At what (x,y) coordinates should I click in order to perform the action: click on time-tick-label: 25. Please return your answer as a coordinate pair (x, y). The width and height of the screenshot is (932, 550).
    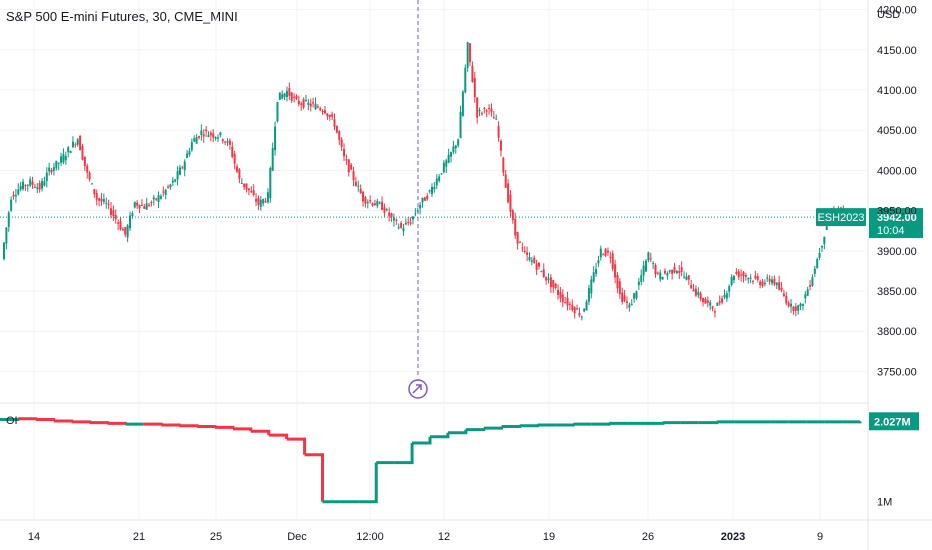
    Looking at the image, I should click on (216, 537).